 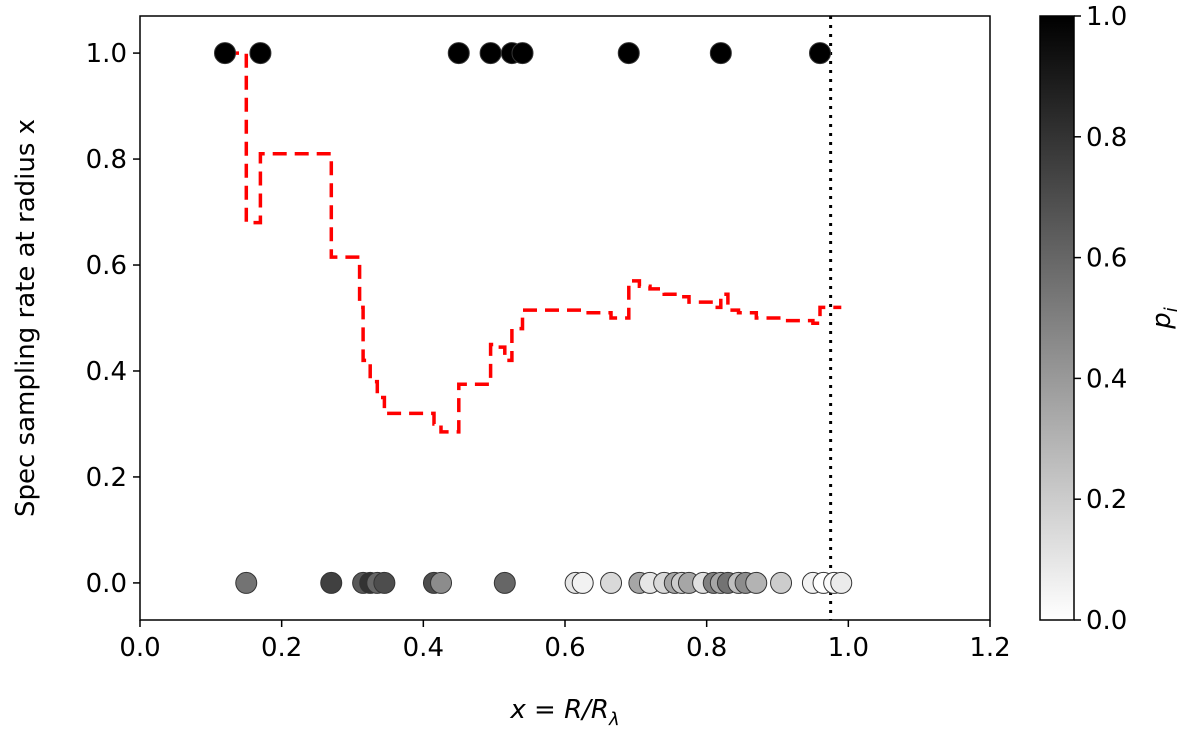 I want to click on colorbar-tick-label: 0.6, so click(x=1106, y=259).